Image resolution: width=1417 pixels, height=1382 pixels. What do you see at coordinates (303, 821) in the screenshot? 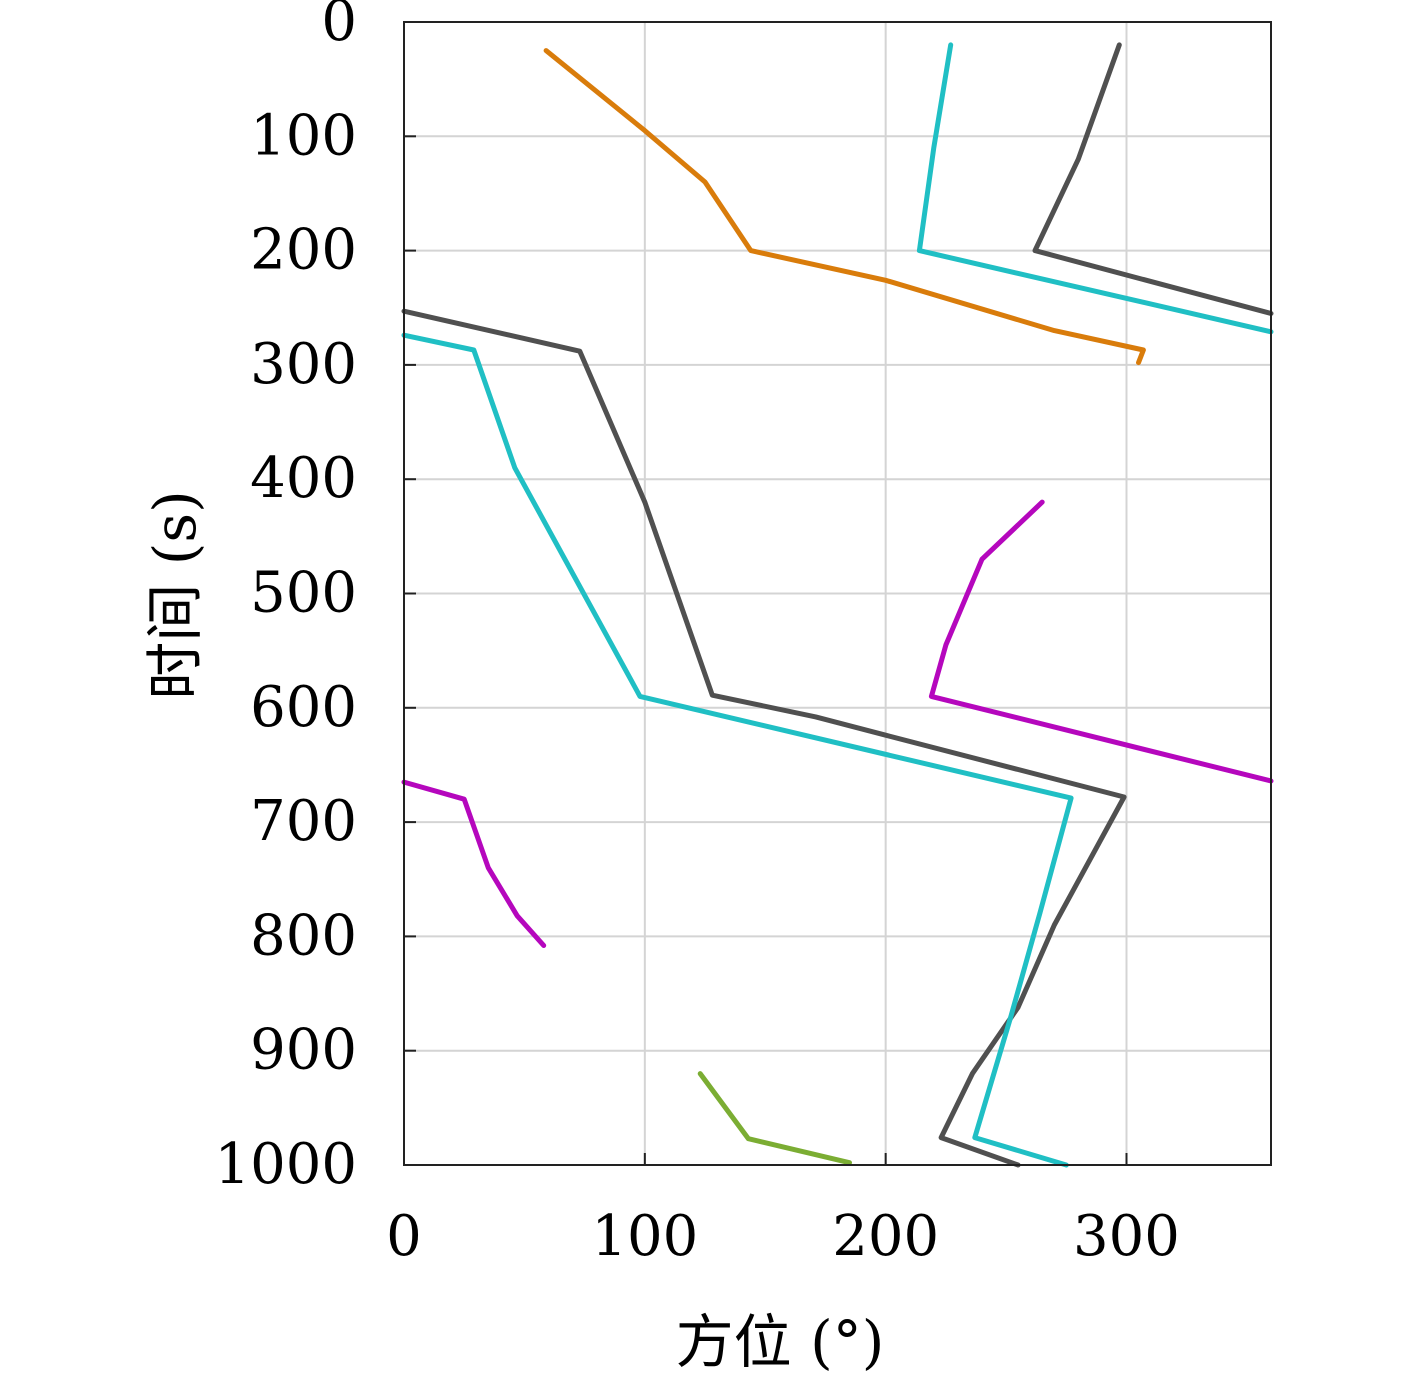
I see `y-tick-label: 700` at bounding box center [303, 821].